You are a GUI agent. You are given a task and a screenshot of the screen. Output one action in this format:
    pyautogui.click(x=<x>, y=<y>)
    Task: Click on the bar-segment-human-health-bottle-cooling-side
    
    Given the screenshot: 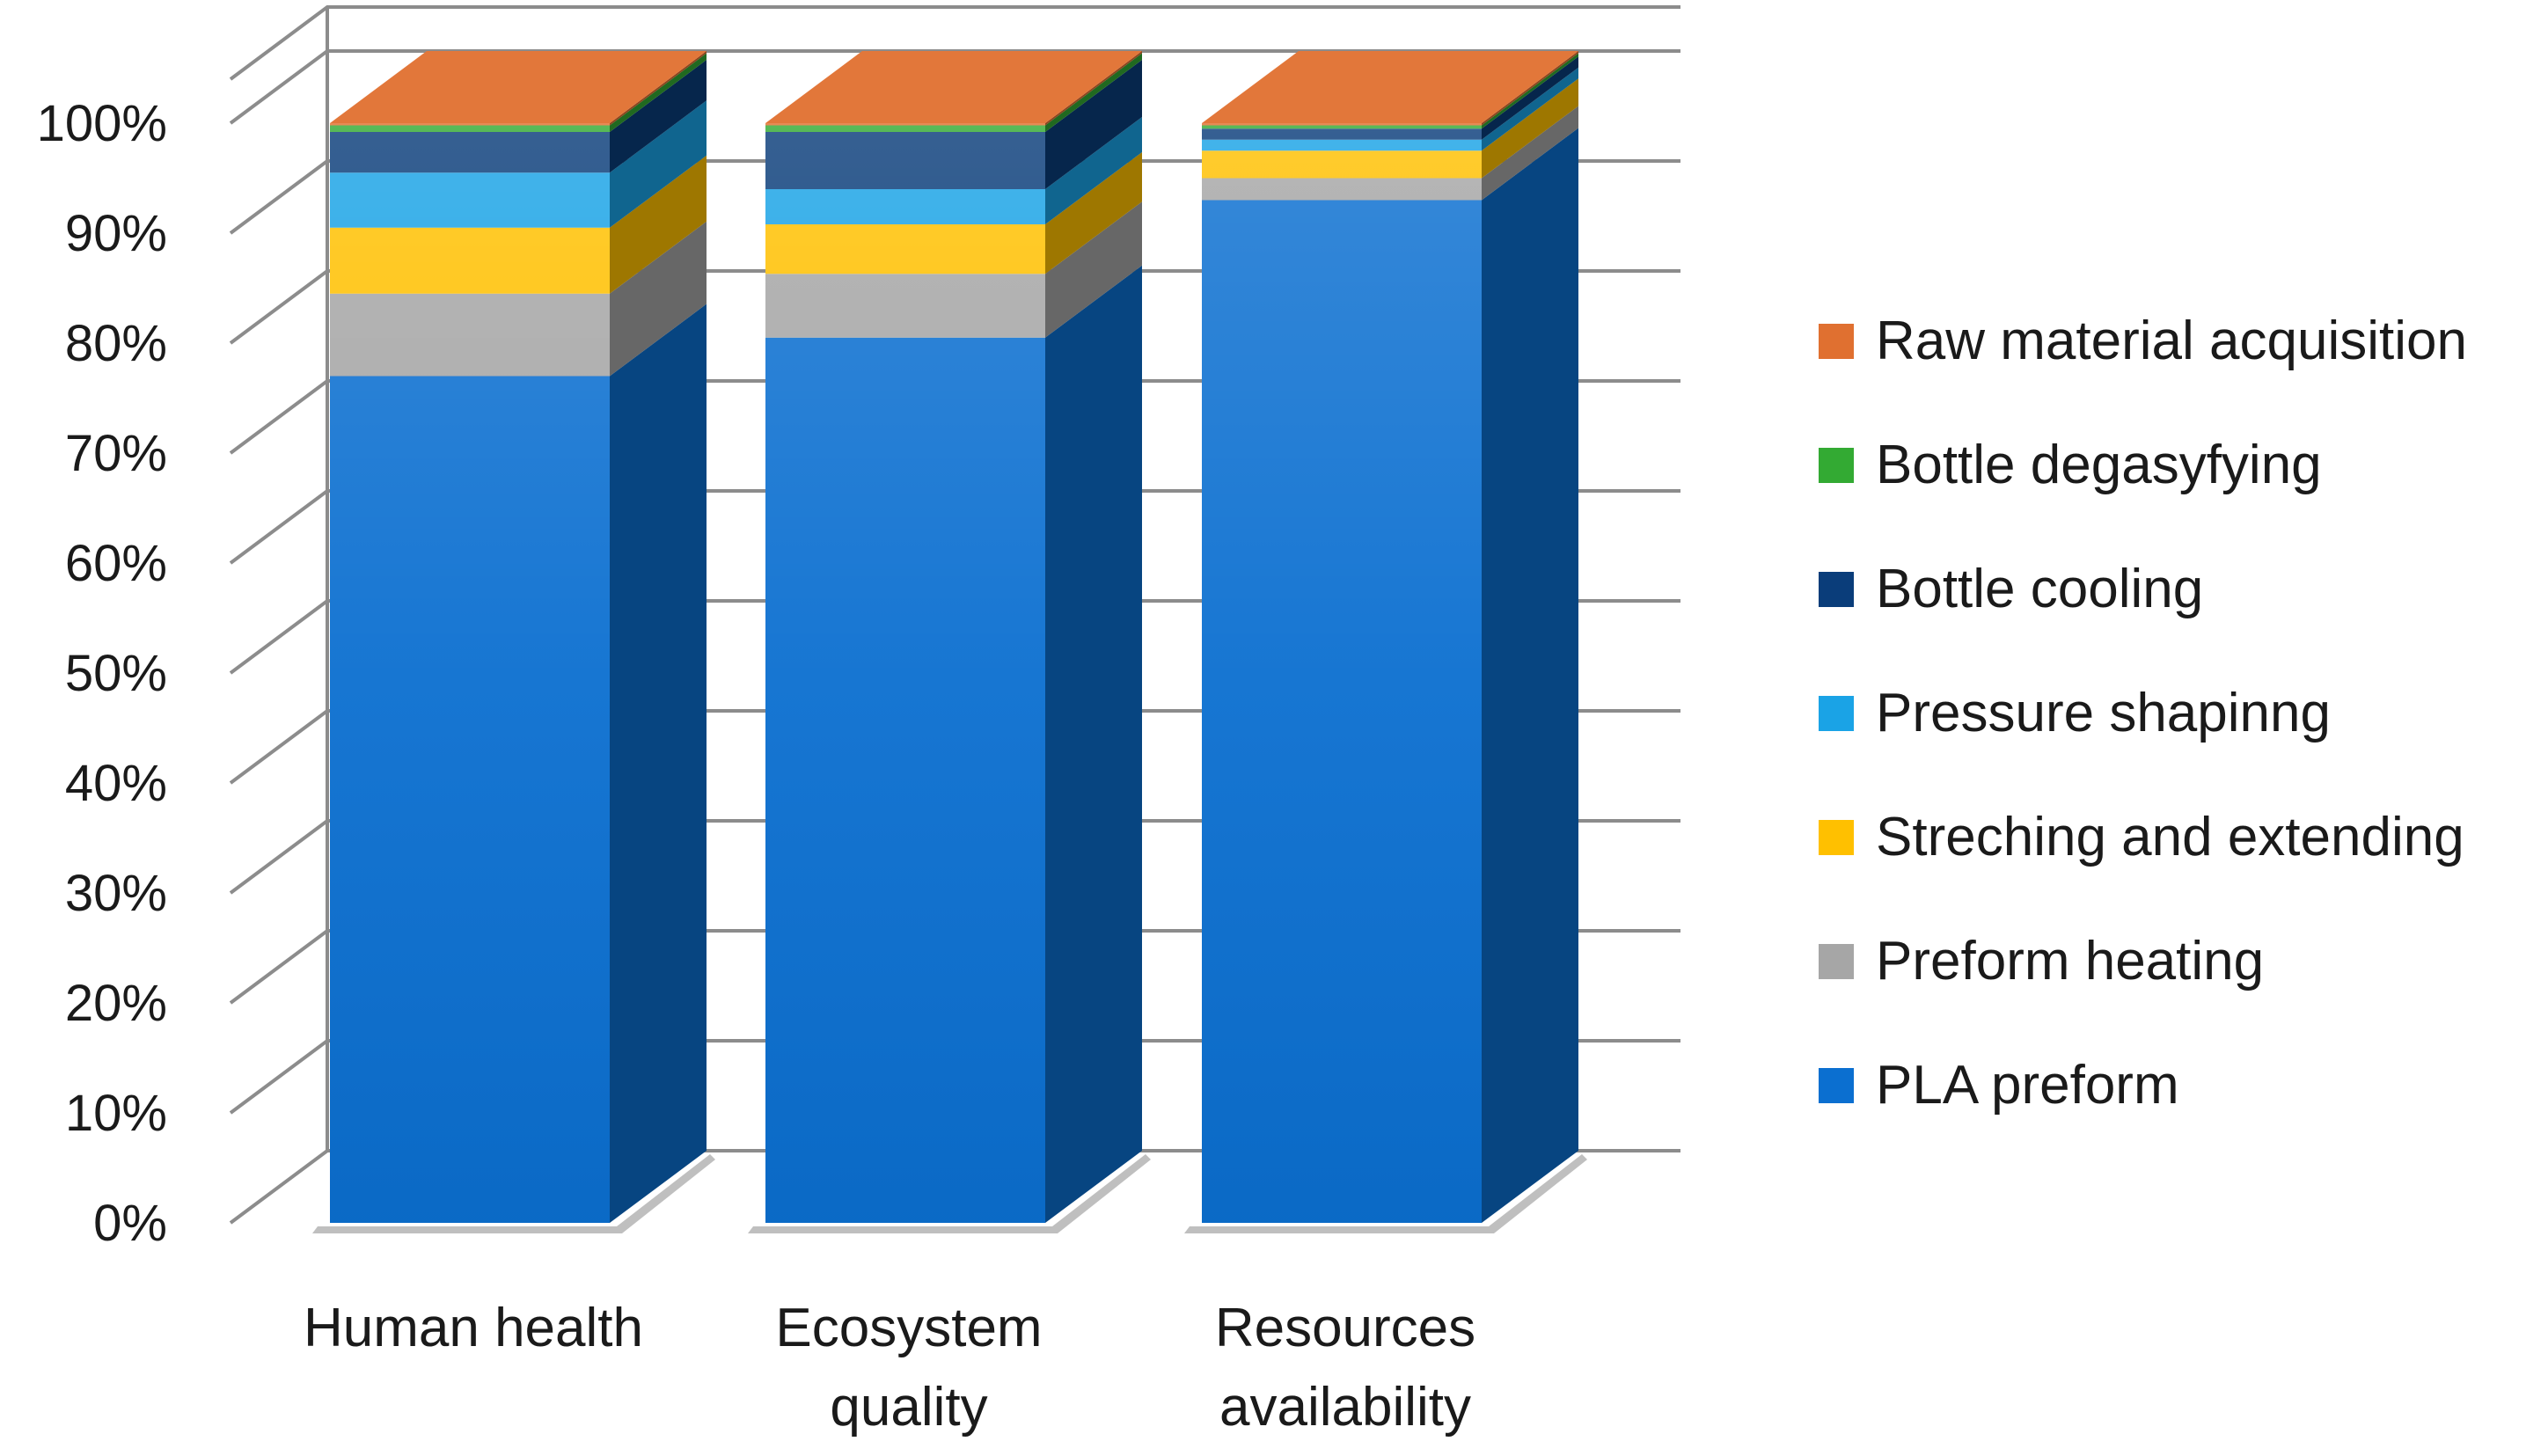 What is the action you would take?
    pyautogui.click(x=658, y=116)
    